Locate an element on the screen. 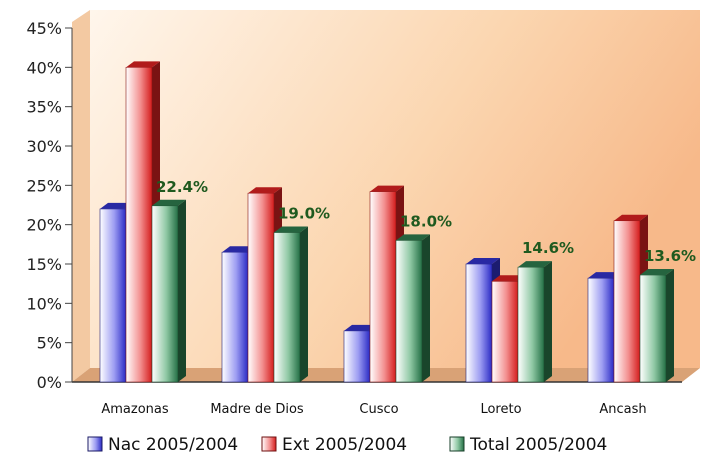 The image size is (718, 460). legend-label-0: Nac 2005/2004 is located at coordinates (173, 445).